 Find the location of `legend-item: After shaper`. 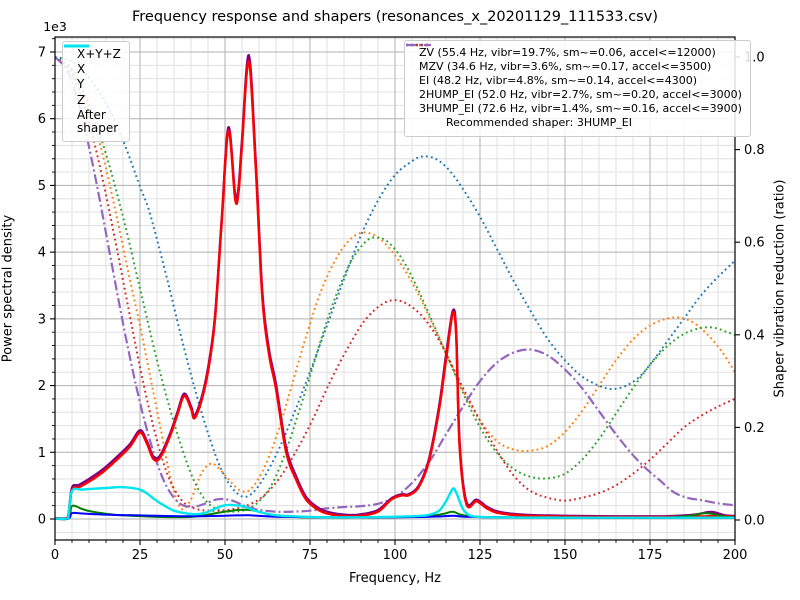

legend-item: After shaper is located at coordinates (92, 89).